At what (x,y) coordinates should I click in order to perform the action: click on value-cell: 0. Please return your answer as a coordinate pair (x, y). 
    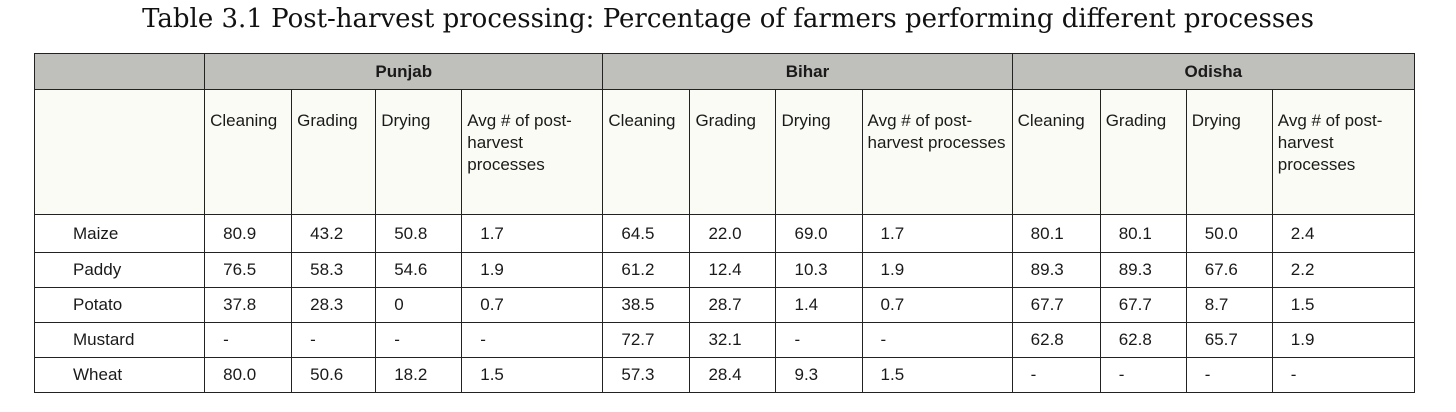
    Looking at the image, I should click on (419, 305).